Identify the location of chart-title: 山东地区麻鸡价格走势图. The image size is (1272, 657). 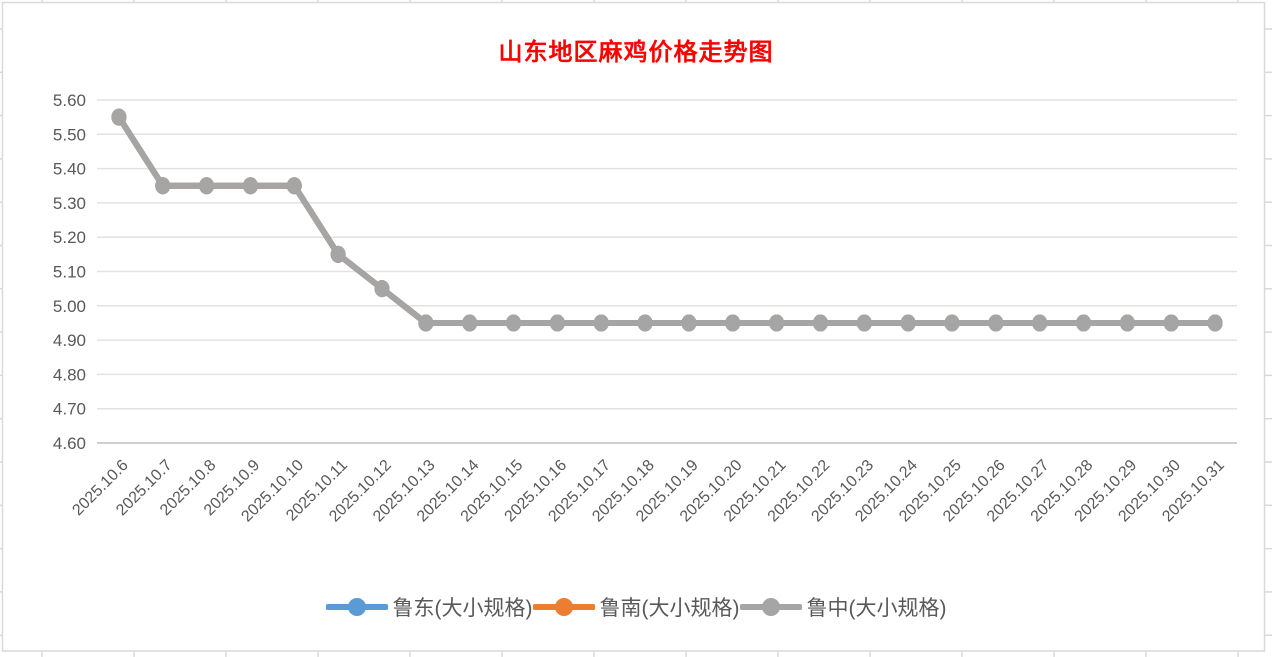
(636, 51).